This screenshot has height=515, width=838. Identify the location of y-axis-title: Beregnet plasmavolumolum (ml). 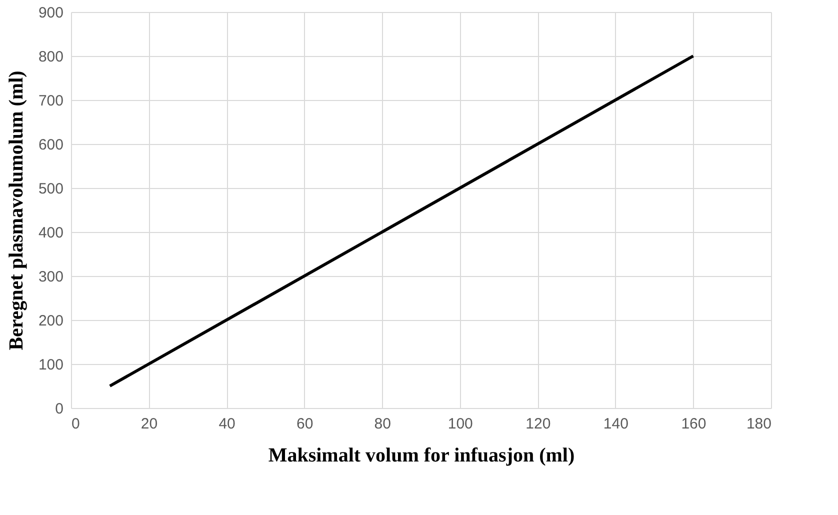
(16, 210).